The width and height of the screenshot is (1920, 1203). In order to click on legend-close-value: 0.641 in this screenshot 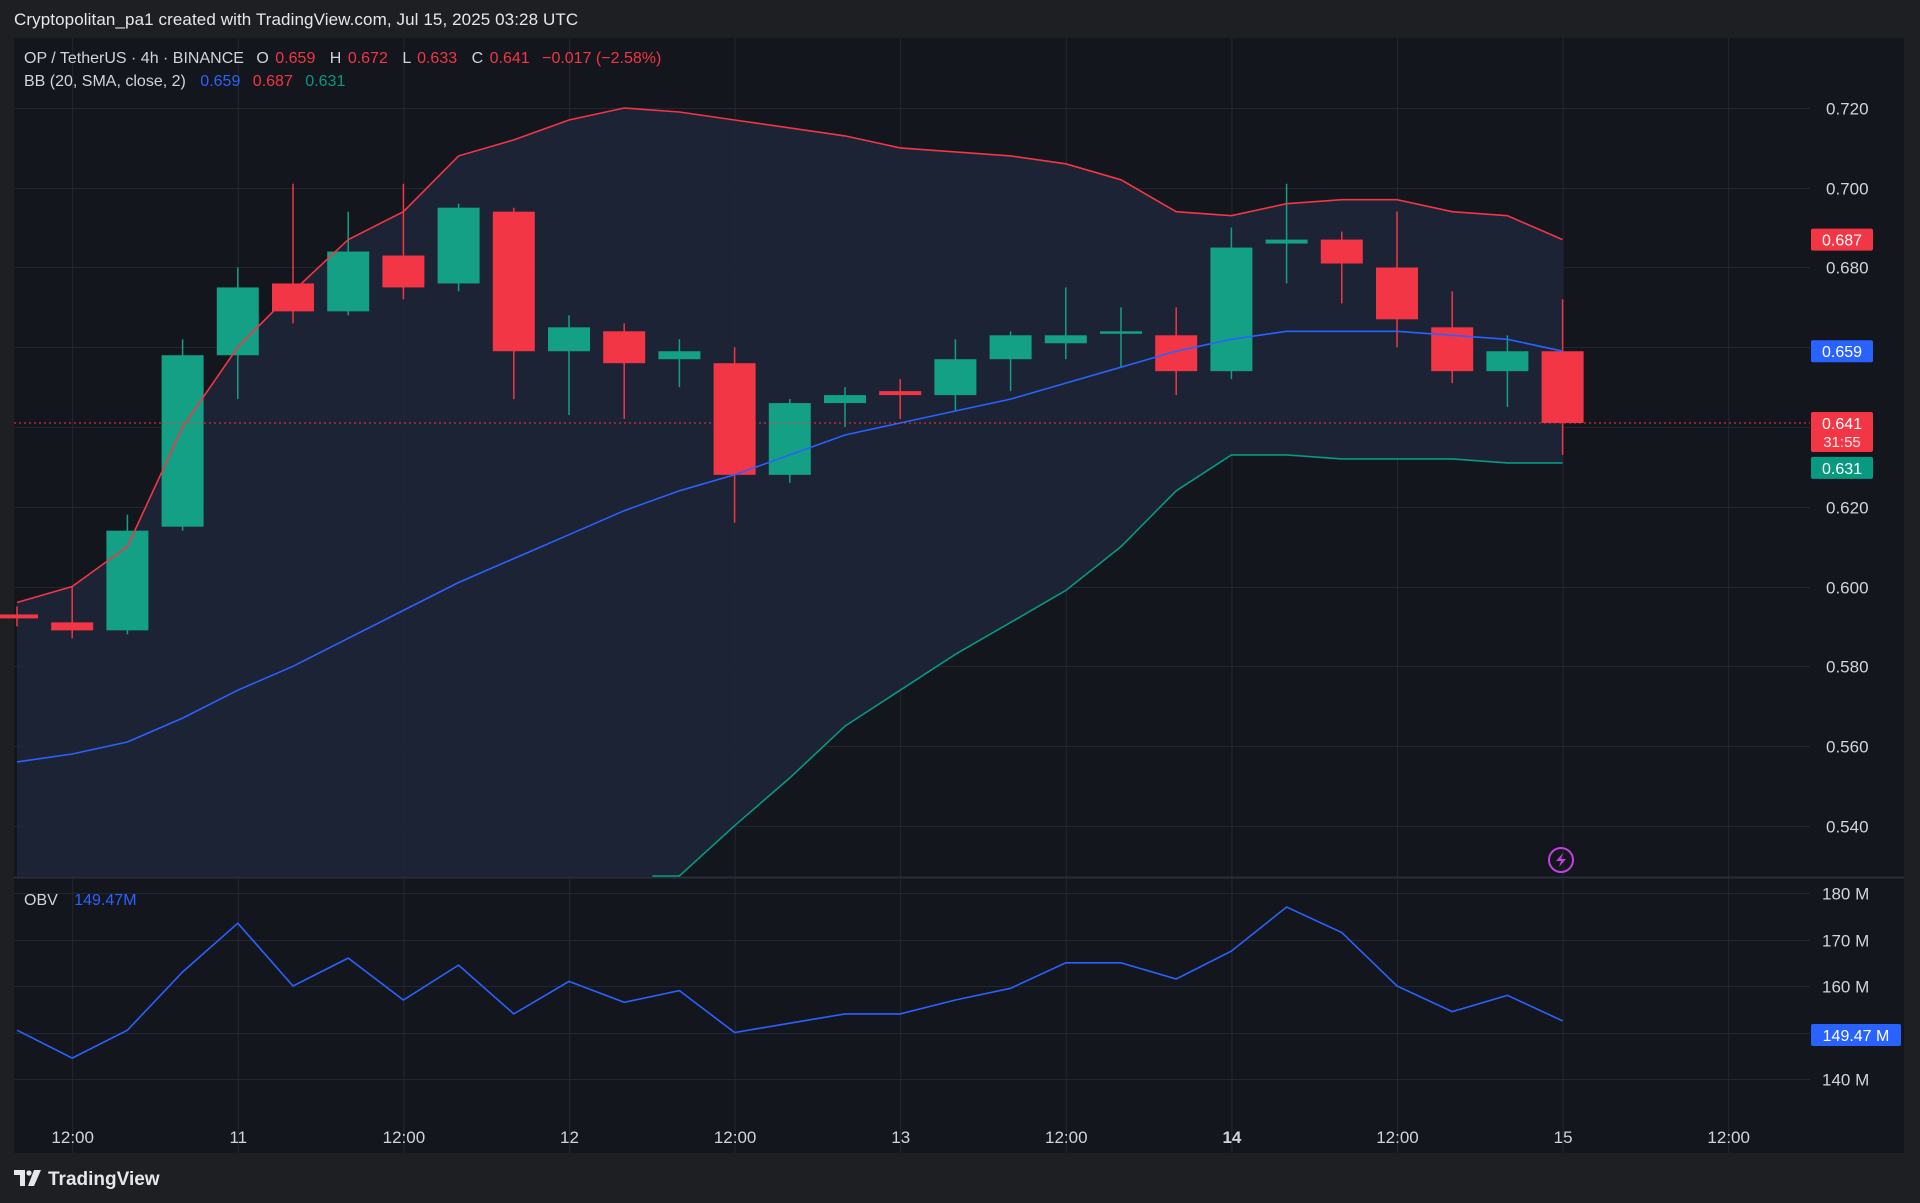, I will do `click(510, 58)`.